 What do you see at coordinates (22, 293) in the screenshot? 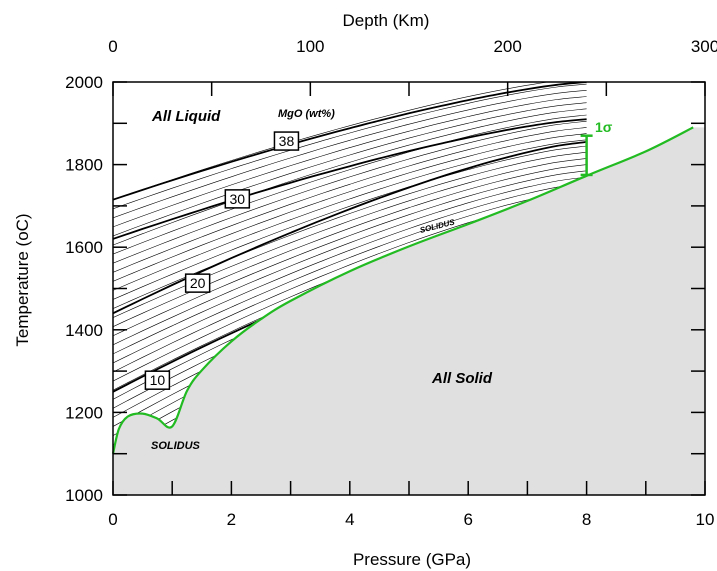
I see `y-axis-title-main: Temperature (` at bounding box center [22, 293].